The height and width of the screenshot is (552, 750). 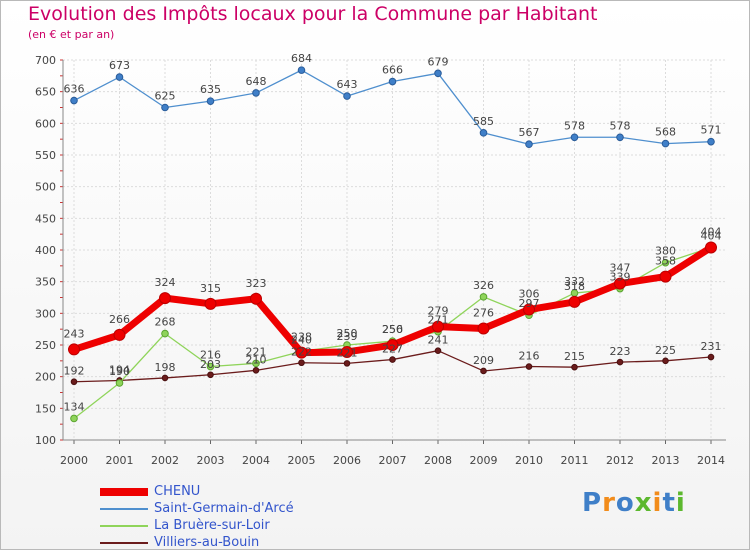 I want to click on x-tick-label: 2014, so click(x=711, y=460).